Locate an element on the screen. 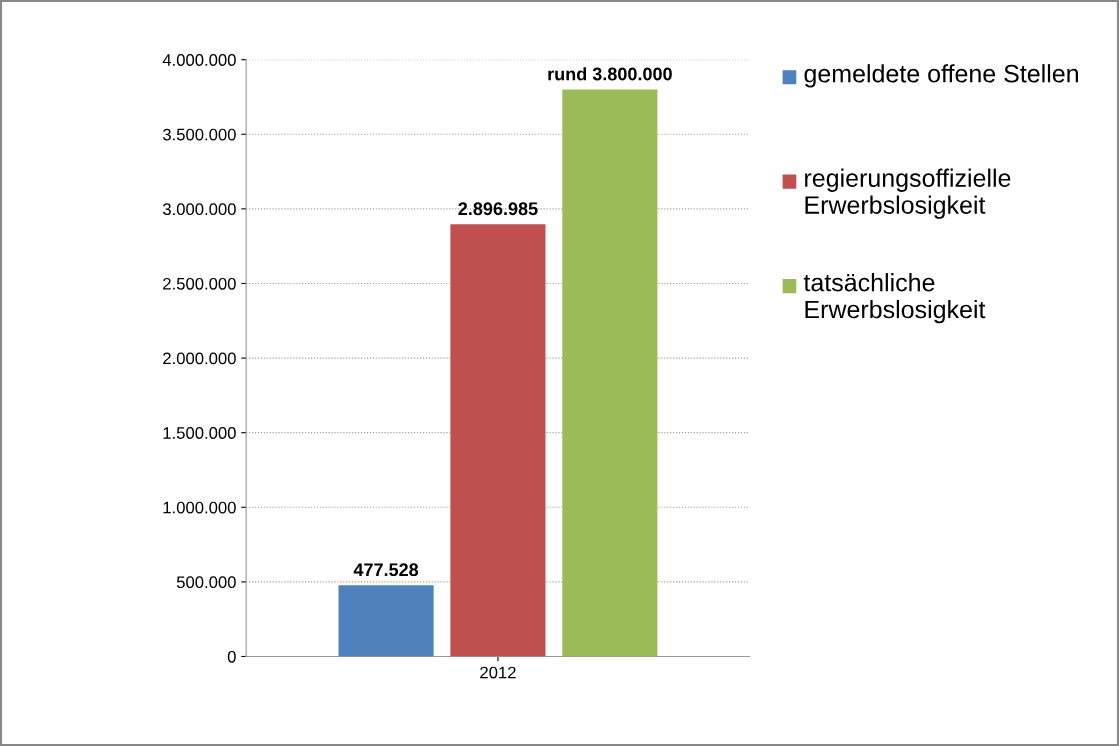  data-label: rund 3.800.000 is located at coordinates (610, 74).